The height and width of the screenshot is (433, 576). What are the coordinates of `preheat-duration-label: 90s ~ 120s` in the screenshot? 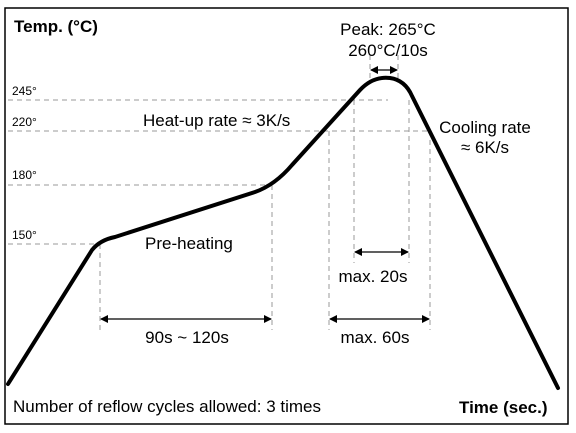 It's located at (187, 337).